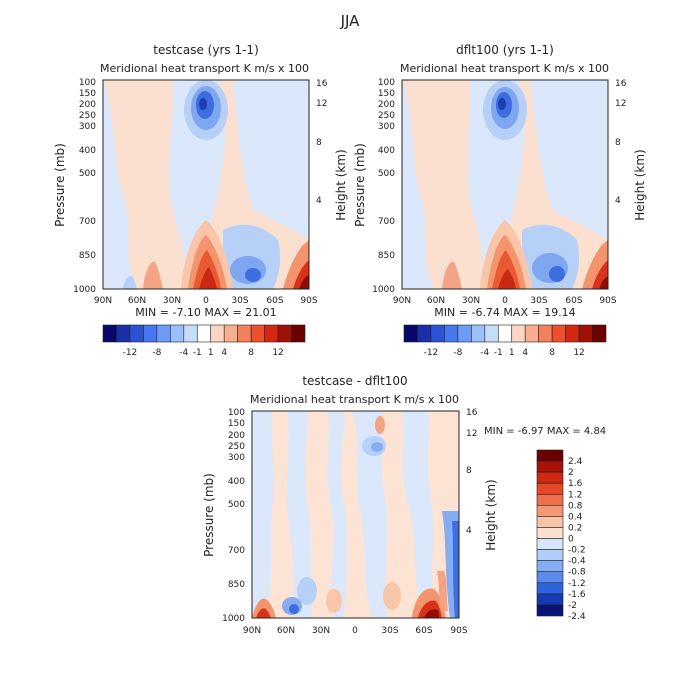 The height and width of the screenshot is (700, 700). What do you see at coordinates (206, 50) in the screenshot?
I see `panel-title: testcase (yrs 1-1)` at bounding box center [206, 50].